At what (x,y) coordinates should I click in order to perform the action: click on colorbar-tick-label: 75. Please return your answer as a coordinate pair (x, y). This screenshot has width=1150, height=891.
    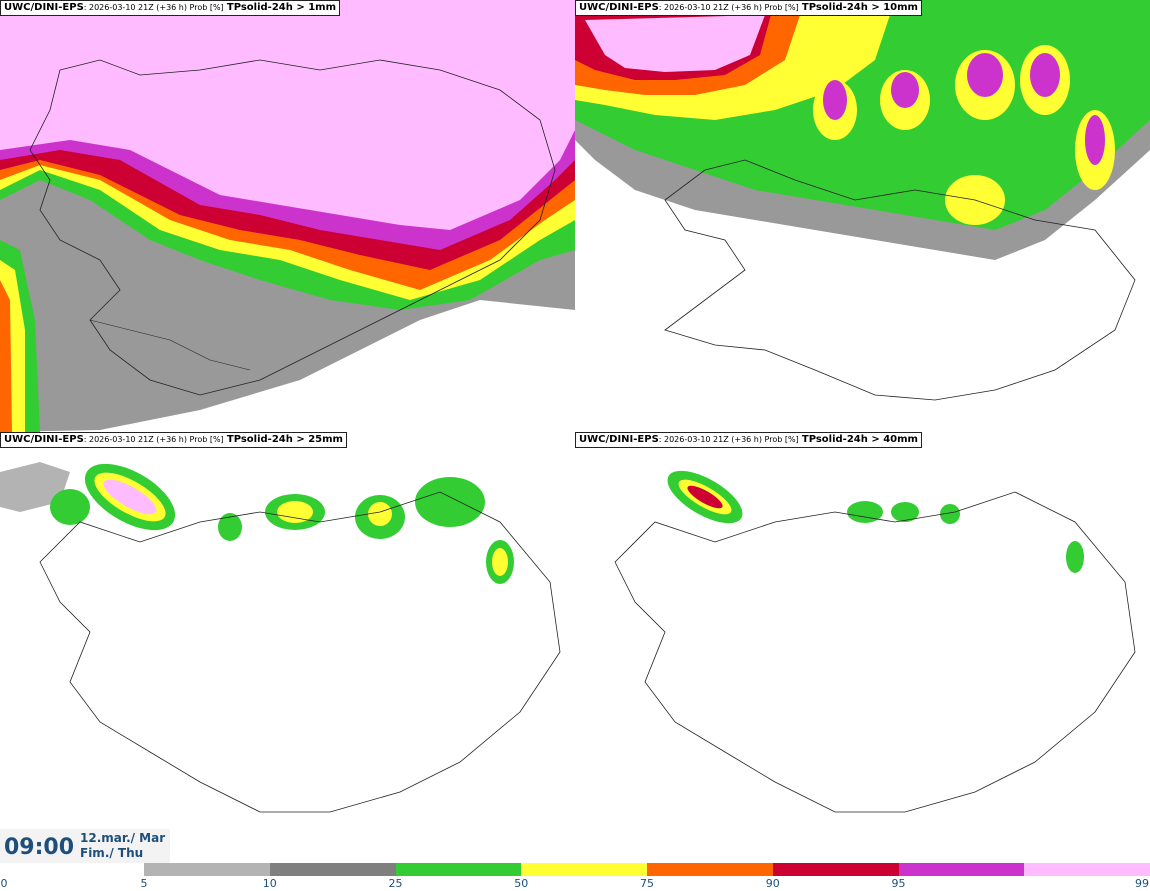
    Looking at the image, I should click on (647, 883).